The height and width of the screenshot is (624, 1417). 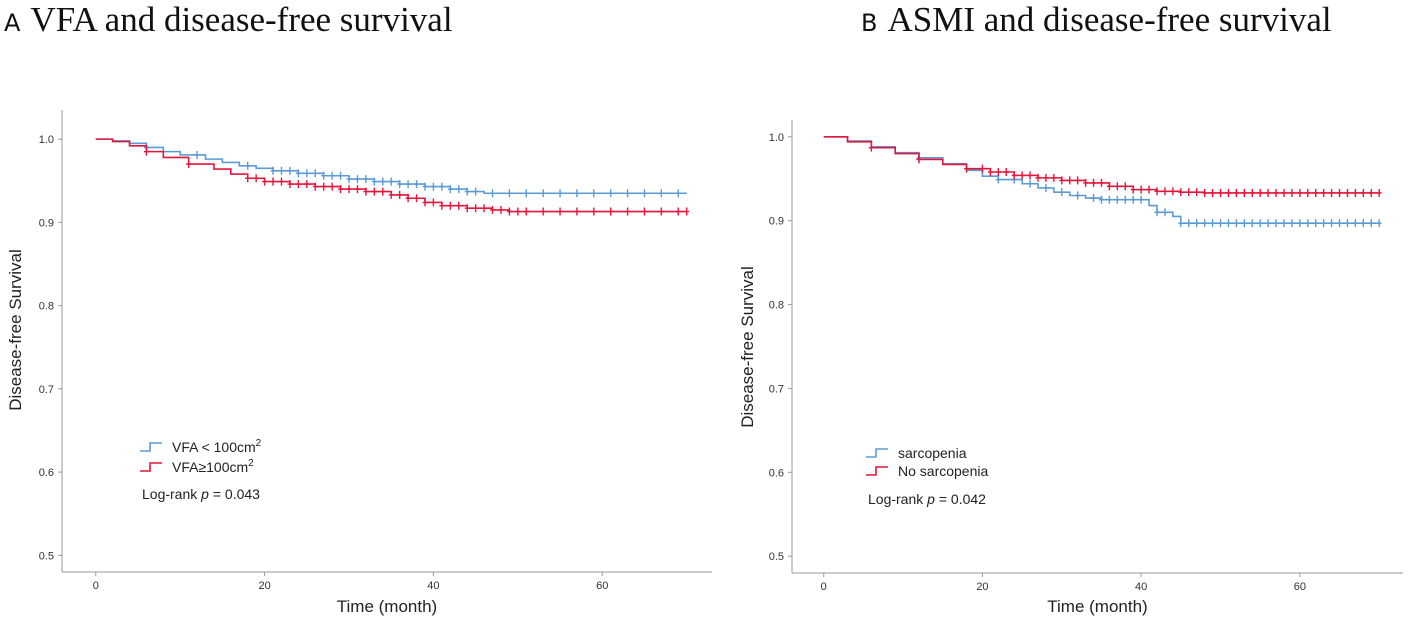 What do you see at coordinates (15, 330) in the screenshot?
I see `y-axis-label: Disease-free Survival` at bounding box center [15, 330].